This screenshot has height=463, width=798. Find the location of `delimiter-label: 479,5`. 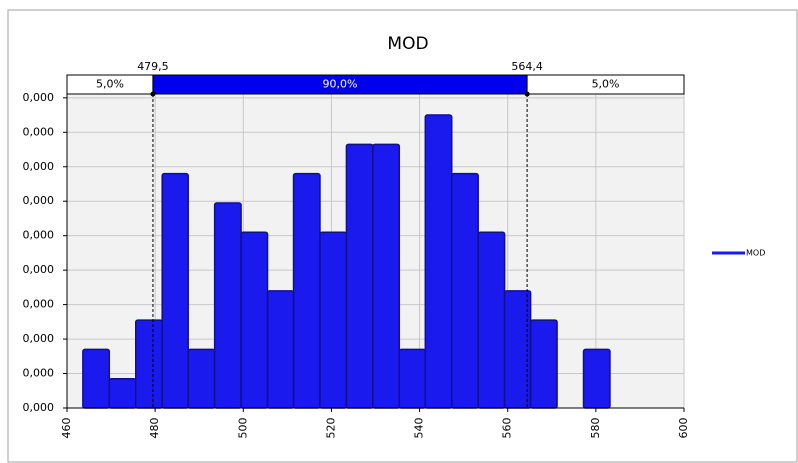

delimiter-label: 479,5 is located at coordinates (153, 66).